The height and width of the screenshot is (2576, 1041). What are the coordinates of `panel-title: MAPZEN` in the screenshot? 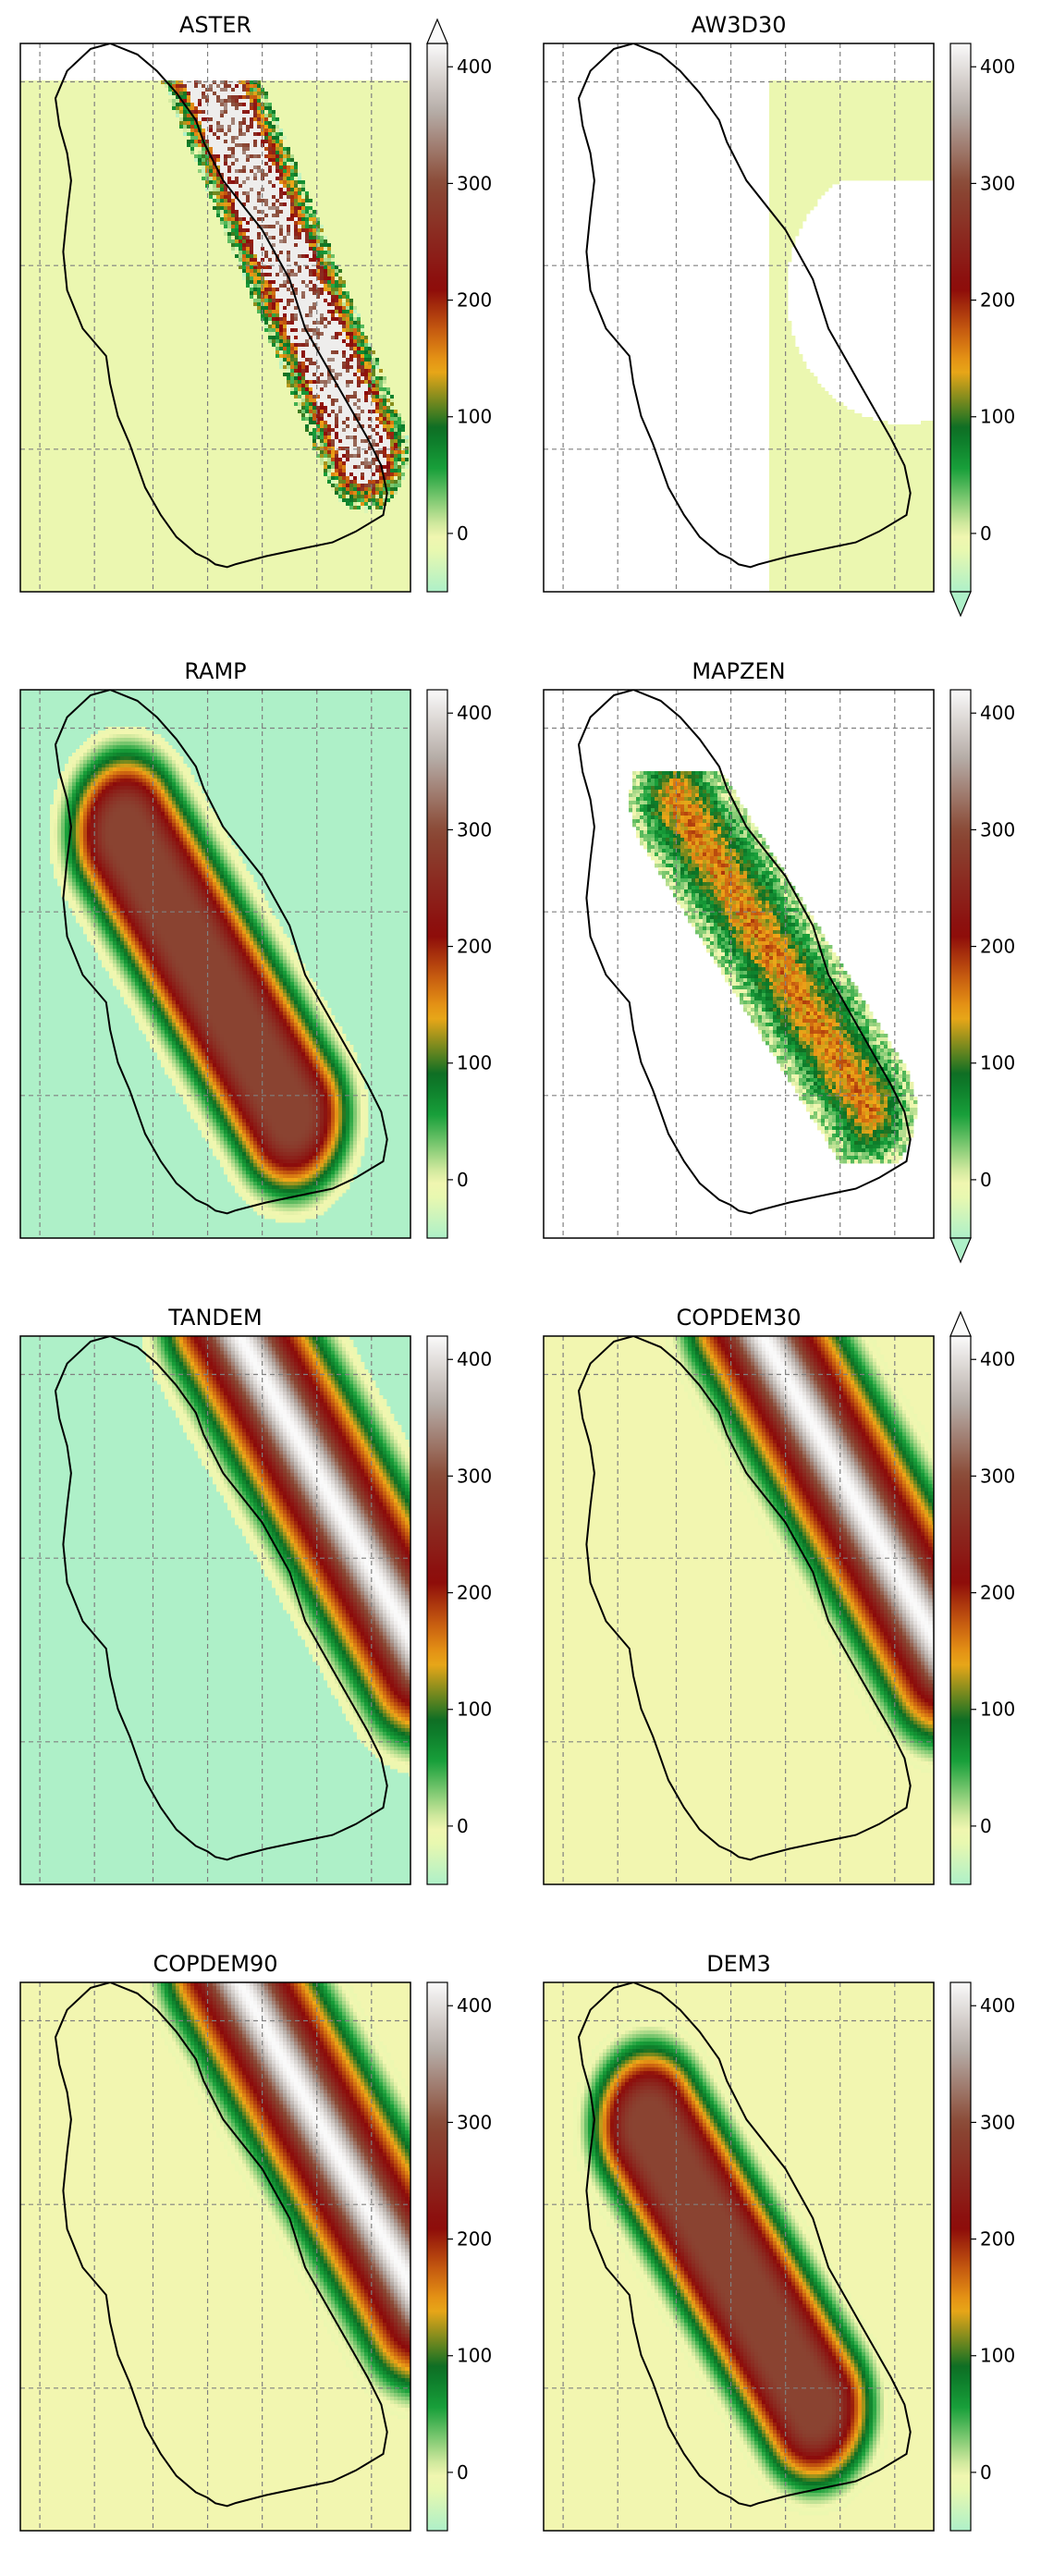 It's located at (738, 671).